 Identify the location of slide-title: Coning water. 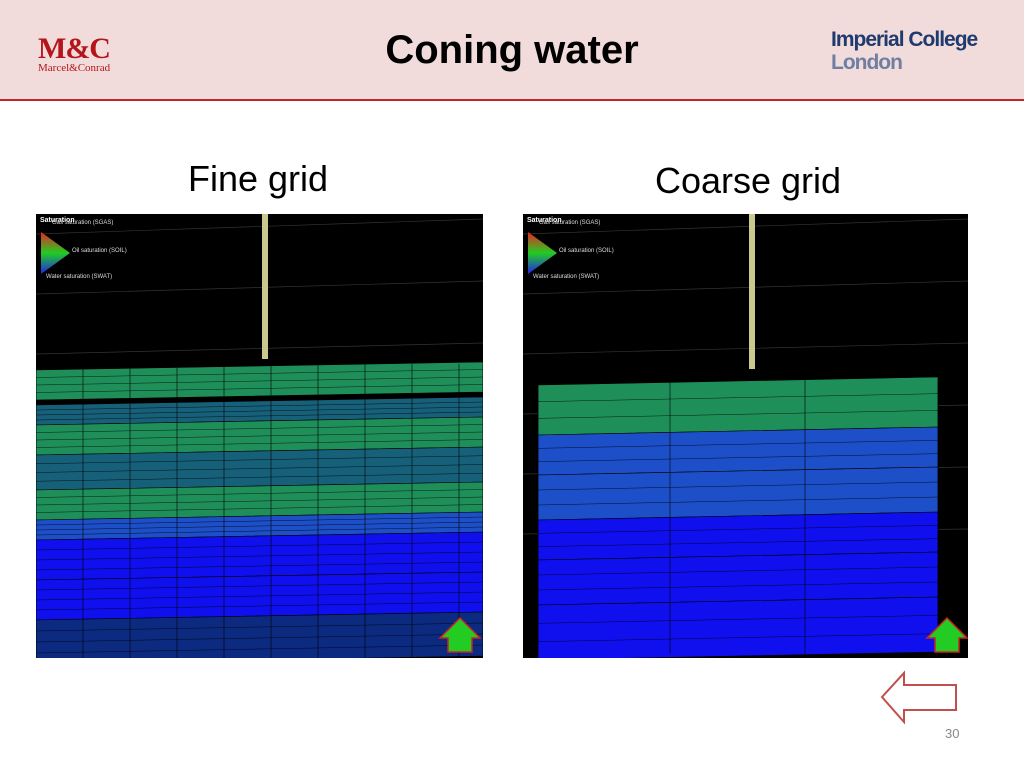
(512, 50).